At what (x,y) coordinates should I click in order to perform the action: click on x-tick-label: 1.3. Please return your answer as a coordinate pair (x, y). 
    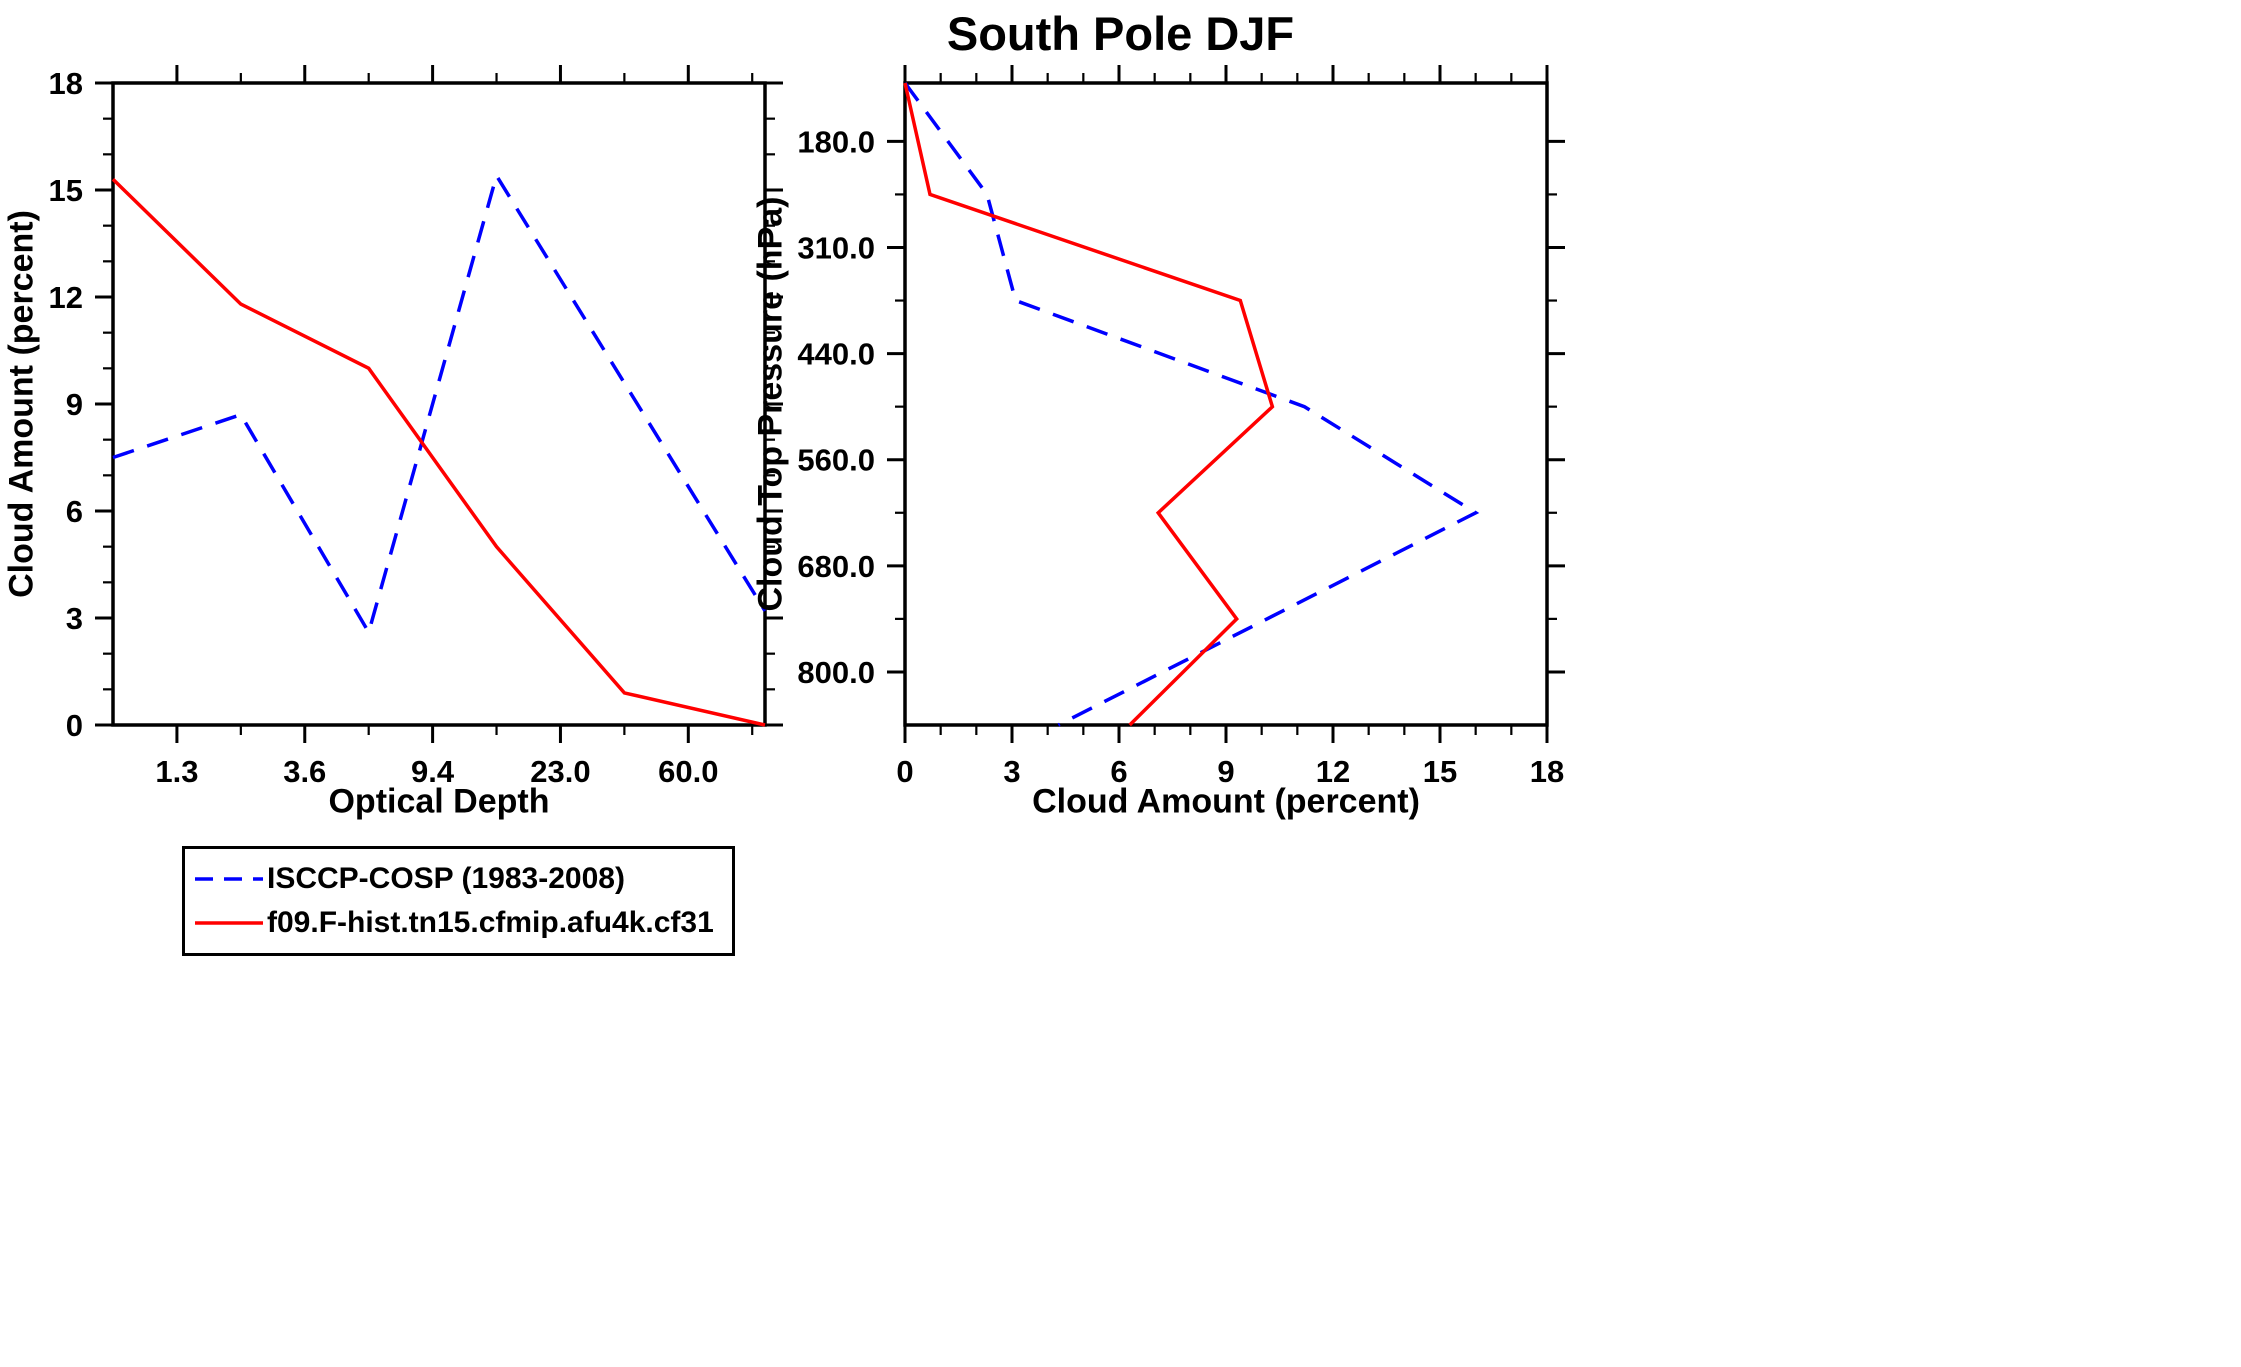
    Looking at the image, I should click on (176, 771).